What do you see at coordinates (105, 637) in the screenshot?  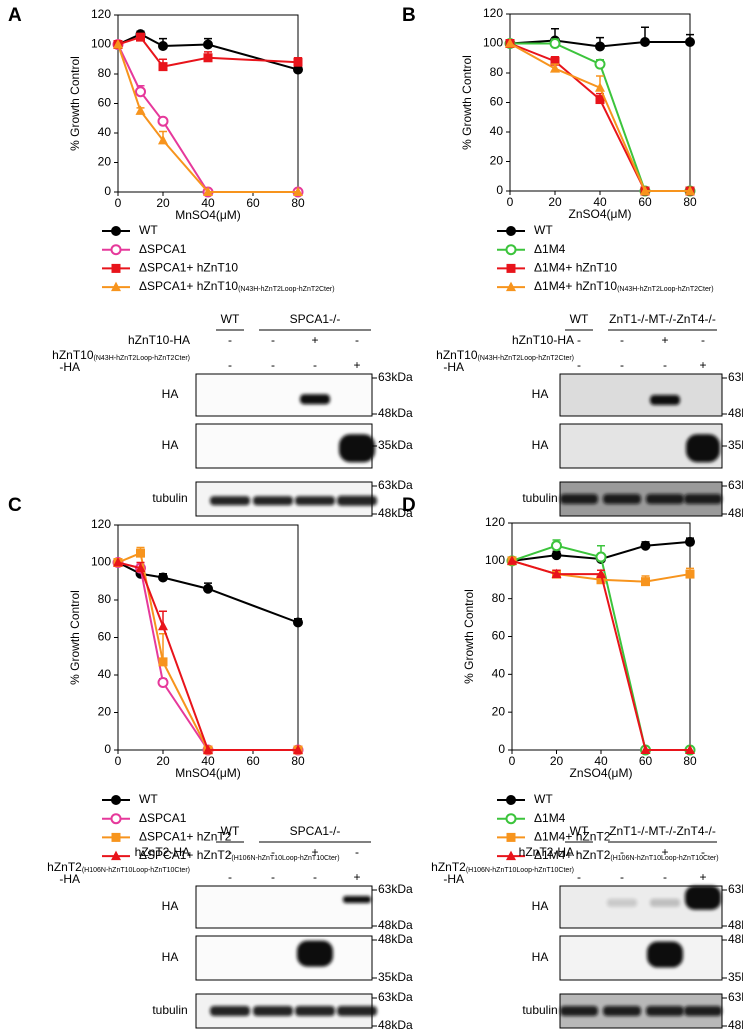 I see `y-tick-label: 60` at bounding box center [105, 637].